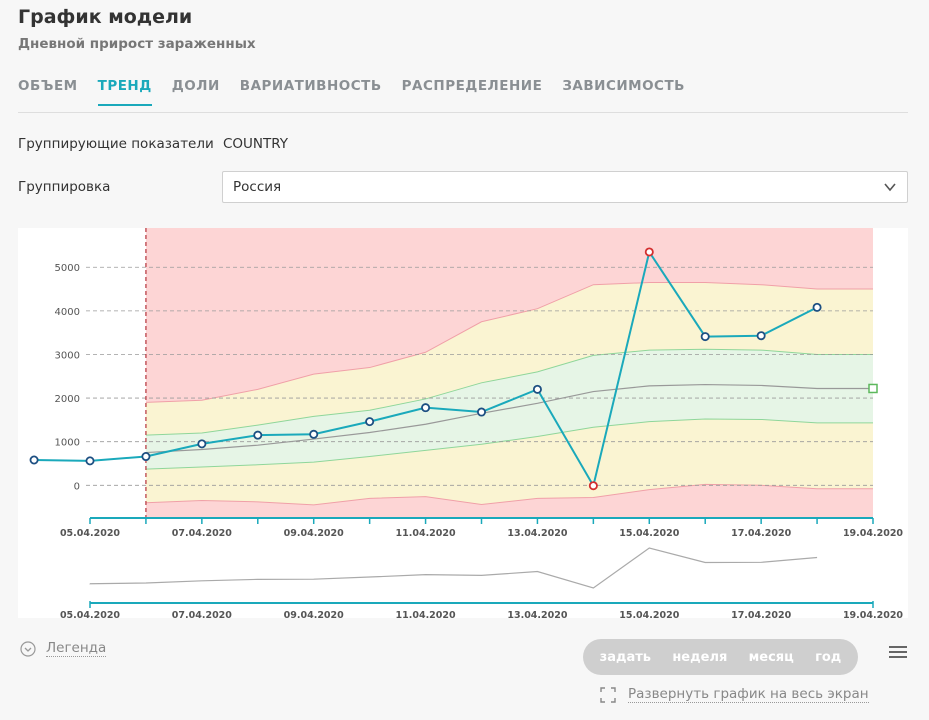  I want to click on x-tick-label: 19.04.2020, so click(873, 533).